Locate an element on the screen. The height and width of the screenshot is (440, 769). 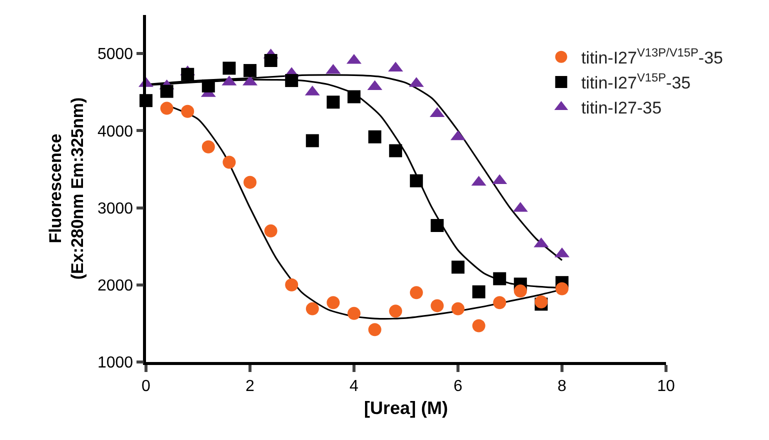
x-tick-label: 0 is located at coordinates (146, 386).